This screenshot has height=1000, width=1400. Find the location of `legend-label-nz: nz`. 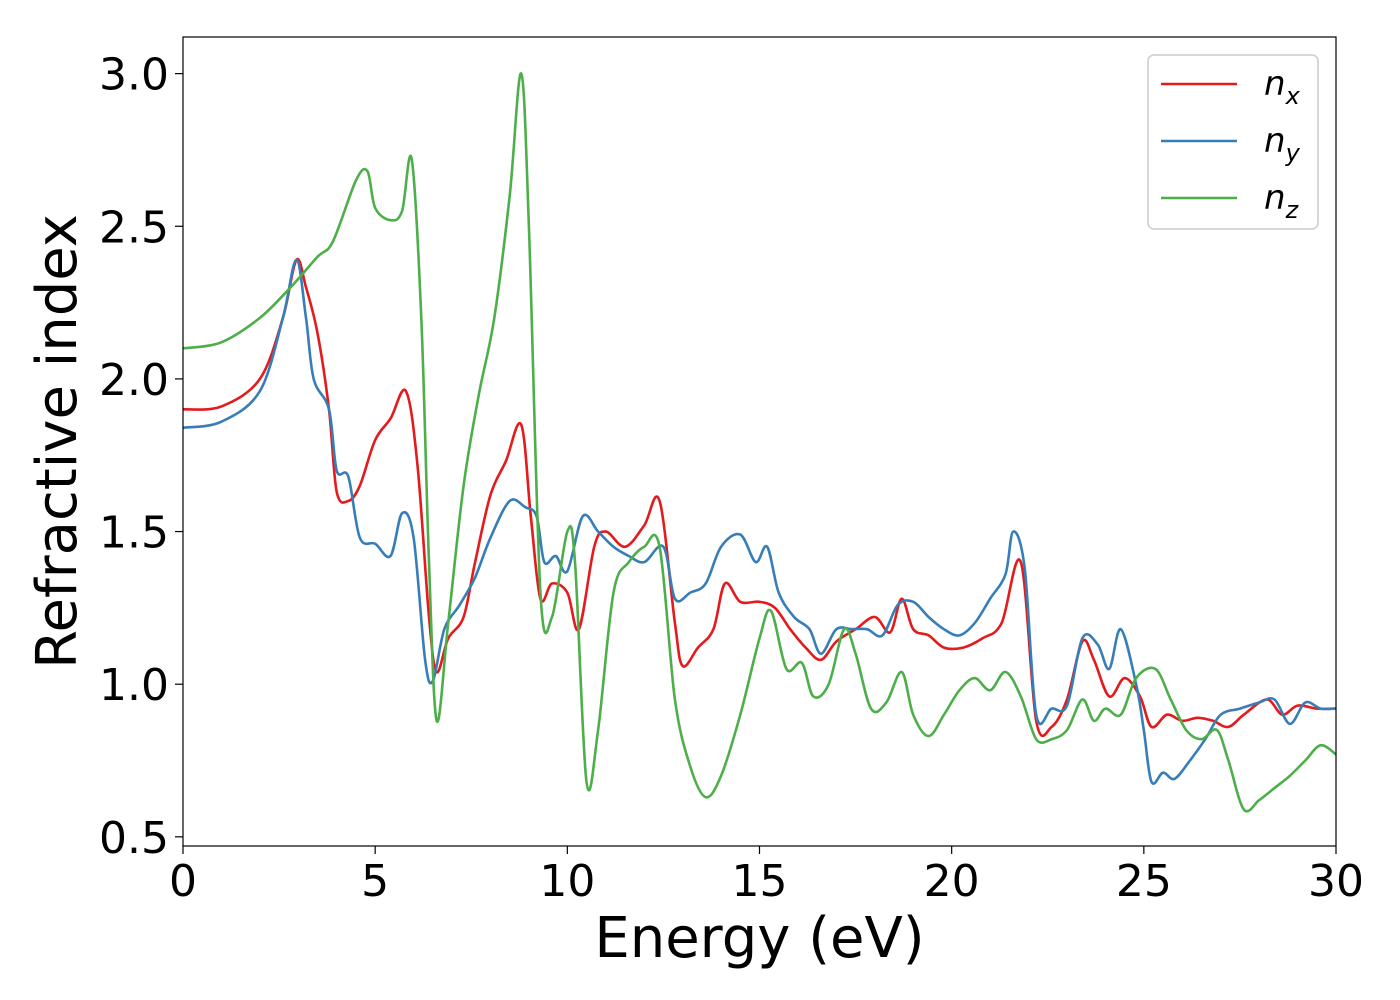

legend-label-nz: nz is located at coordinates (1282, 201).